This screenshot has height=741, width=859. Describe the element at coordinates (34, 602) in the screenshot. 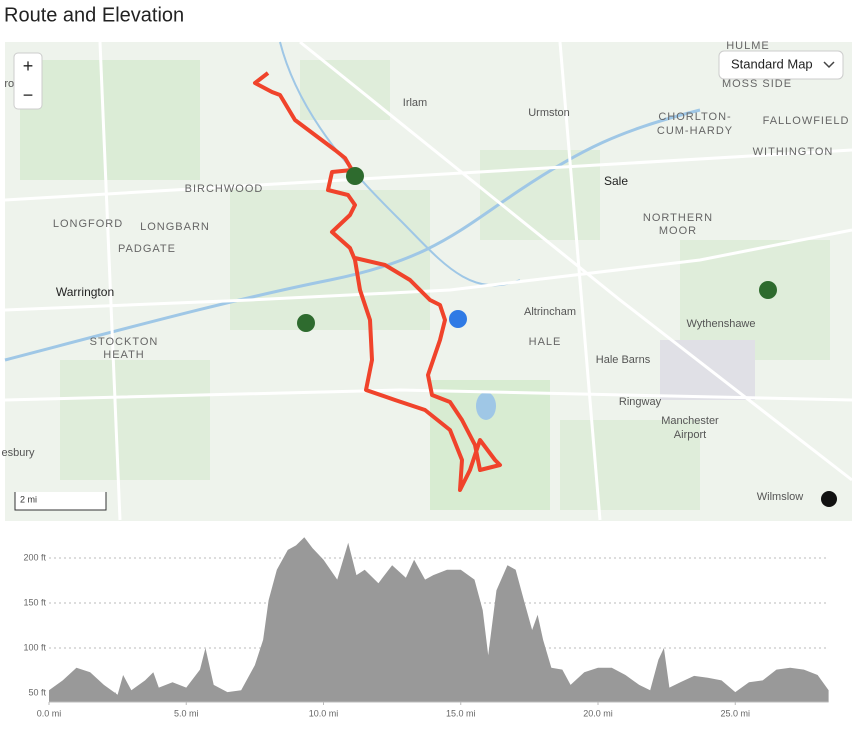

I see `y-tick-label: 150 ft` at that location.